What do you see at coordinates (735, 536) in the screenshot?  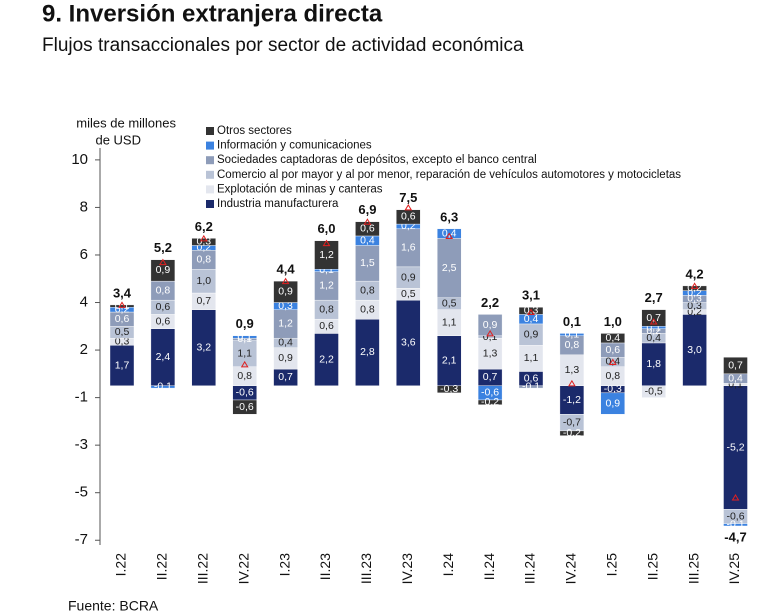 I see `total-label: -4,7` at bounding box center [735, 536].